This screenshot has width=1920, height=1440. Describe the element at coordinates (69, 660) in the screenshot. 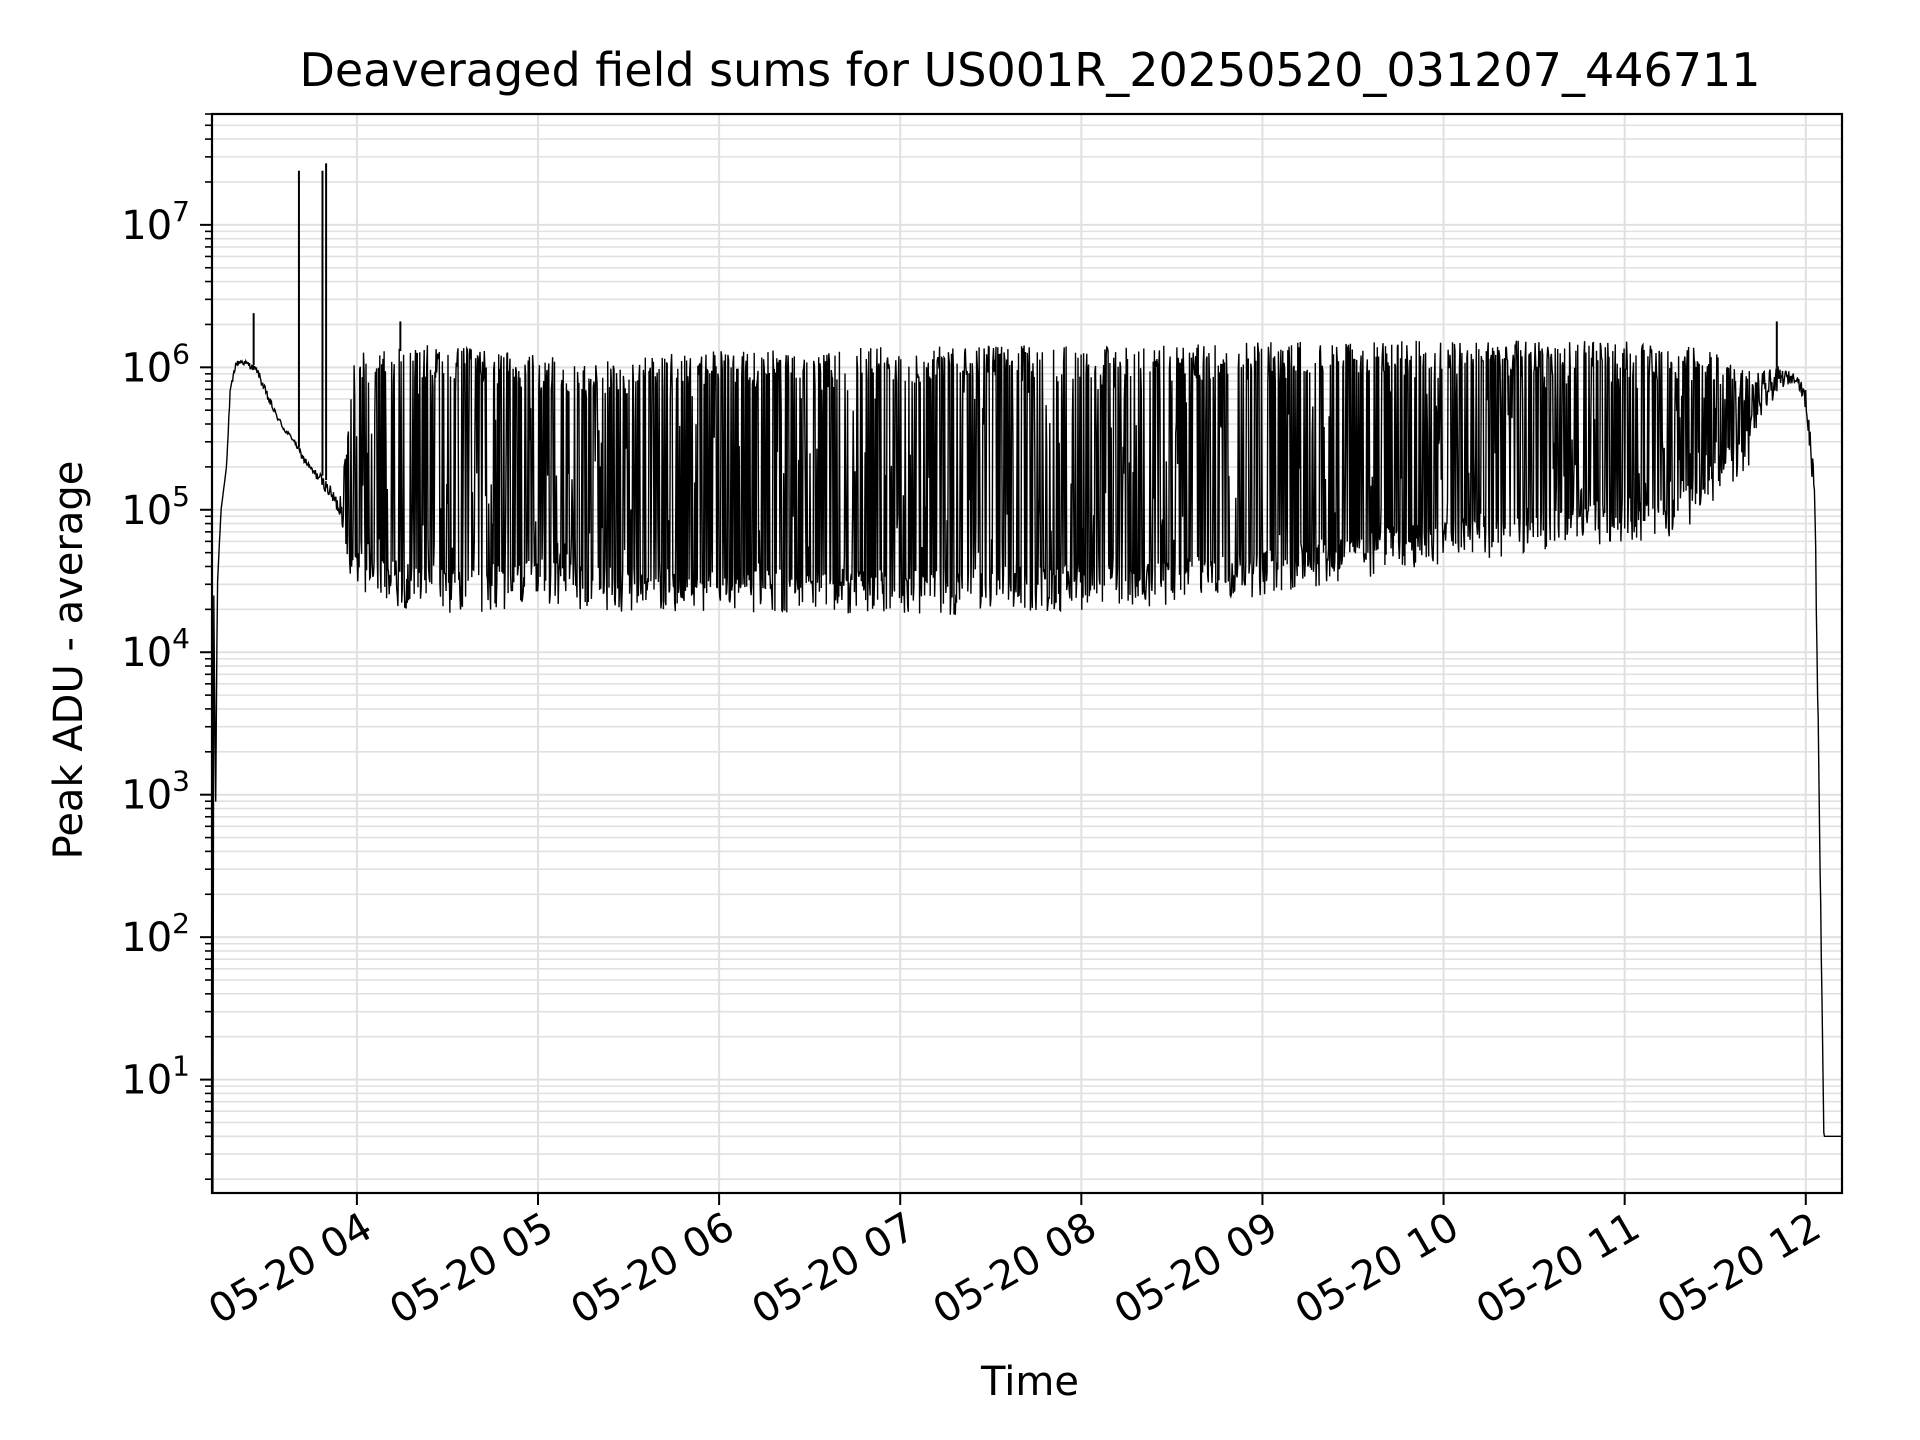

I see `y-axis-label: Peak ADU - average` at that location.